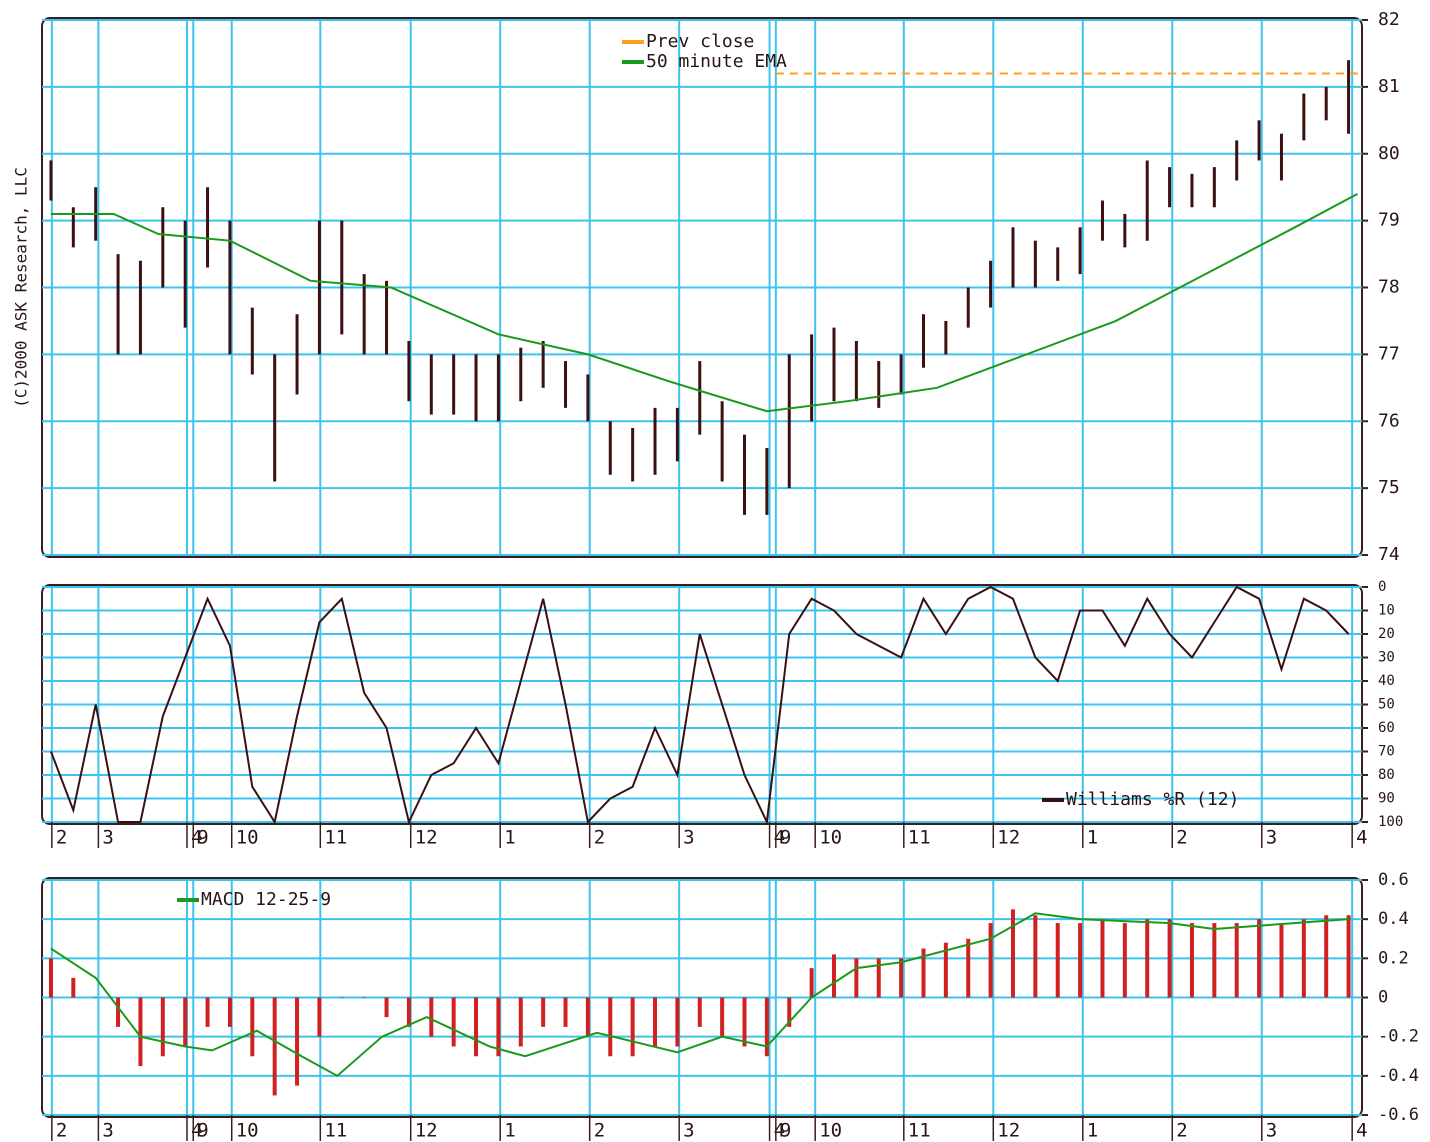  Describe the element at coordinates (1389, 86) in the screenshot. I see `y-tick-label: 81` at that location.